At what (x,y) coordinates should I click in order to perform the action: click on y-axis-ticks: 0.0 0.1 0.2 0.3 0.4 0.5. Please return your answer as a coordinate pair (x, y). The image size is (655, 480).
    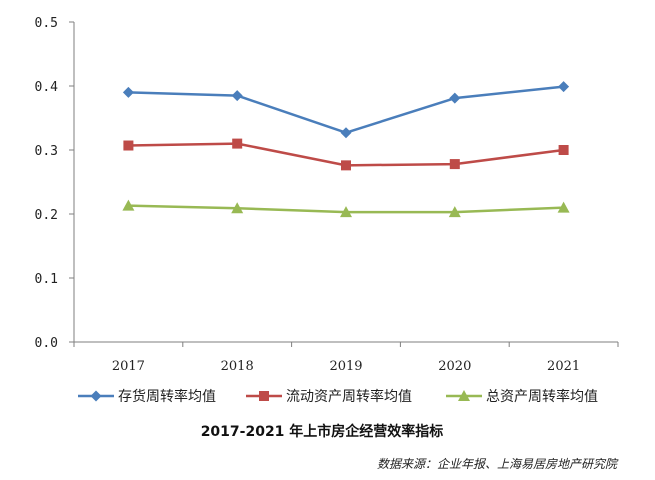
    Looking at the image, I should click on (54, 183).